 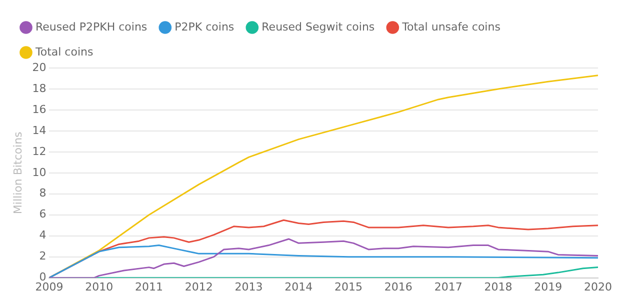 I want to click on y-tick-label: 2, so click(x=42, y=256).